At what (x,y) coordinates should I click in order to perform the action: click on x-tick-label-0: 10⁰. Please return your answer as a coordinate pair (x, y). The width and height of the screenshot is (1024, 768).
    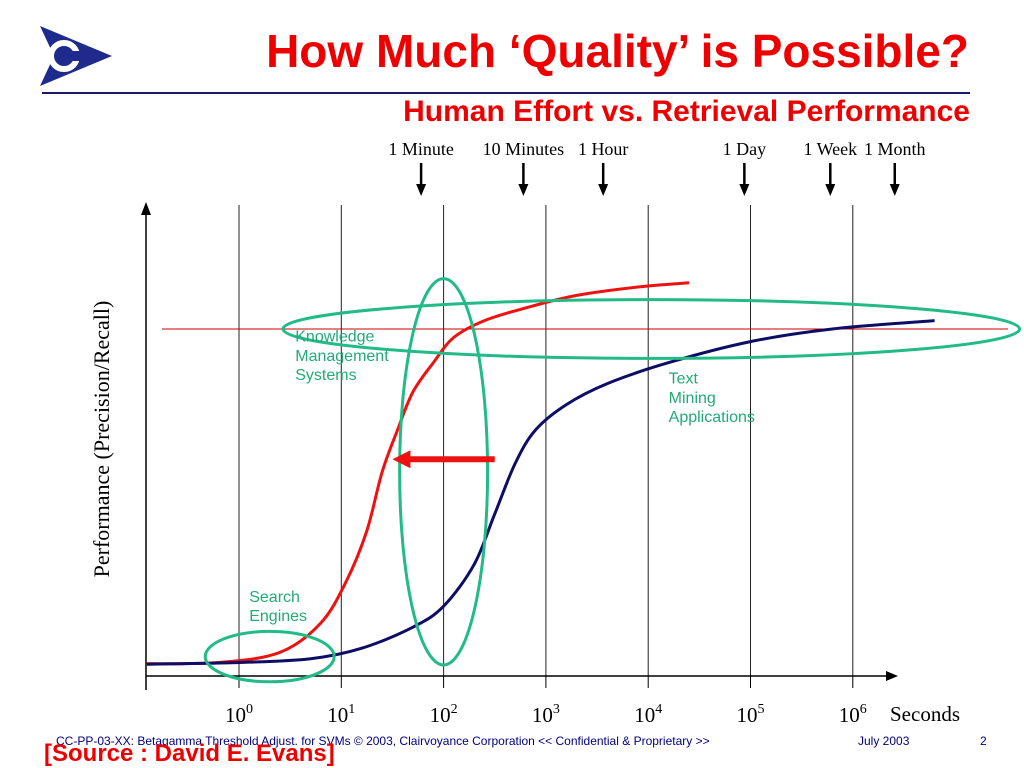
    Looking at the image, I should click on (239, 714).